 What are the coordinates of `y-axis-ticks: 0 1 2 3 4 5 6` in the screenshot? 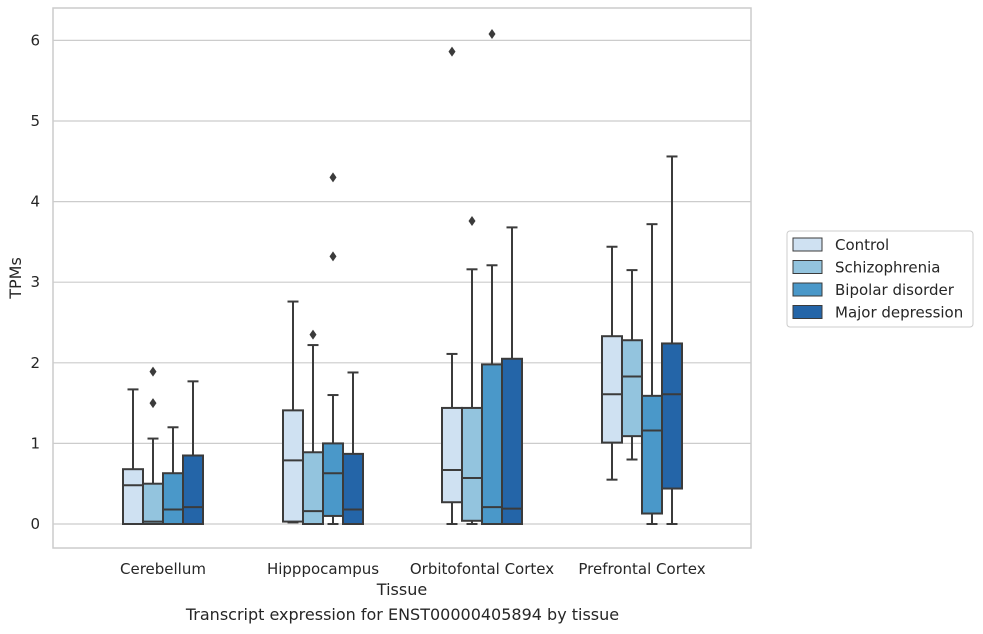 It's located at (35, 282).